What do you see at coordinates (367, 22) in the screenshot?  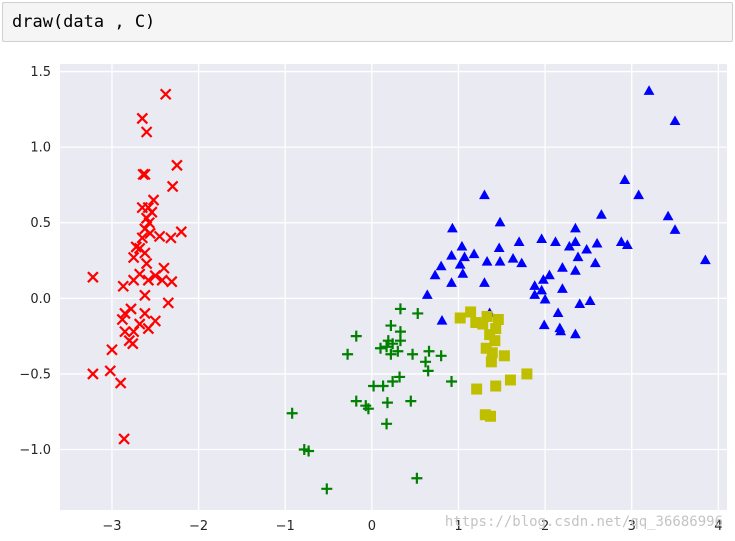 I see `code-cell: draw(data , C)` at bounding box center [367, 22].